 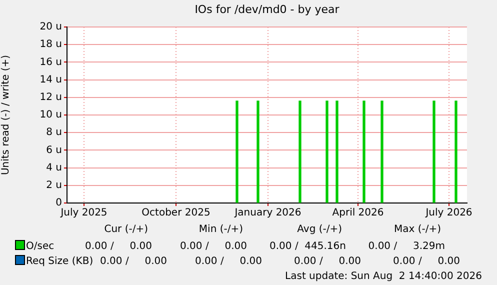 I want to click on y-tick-label: 10 u, so click(x=51, y=115).